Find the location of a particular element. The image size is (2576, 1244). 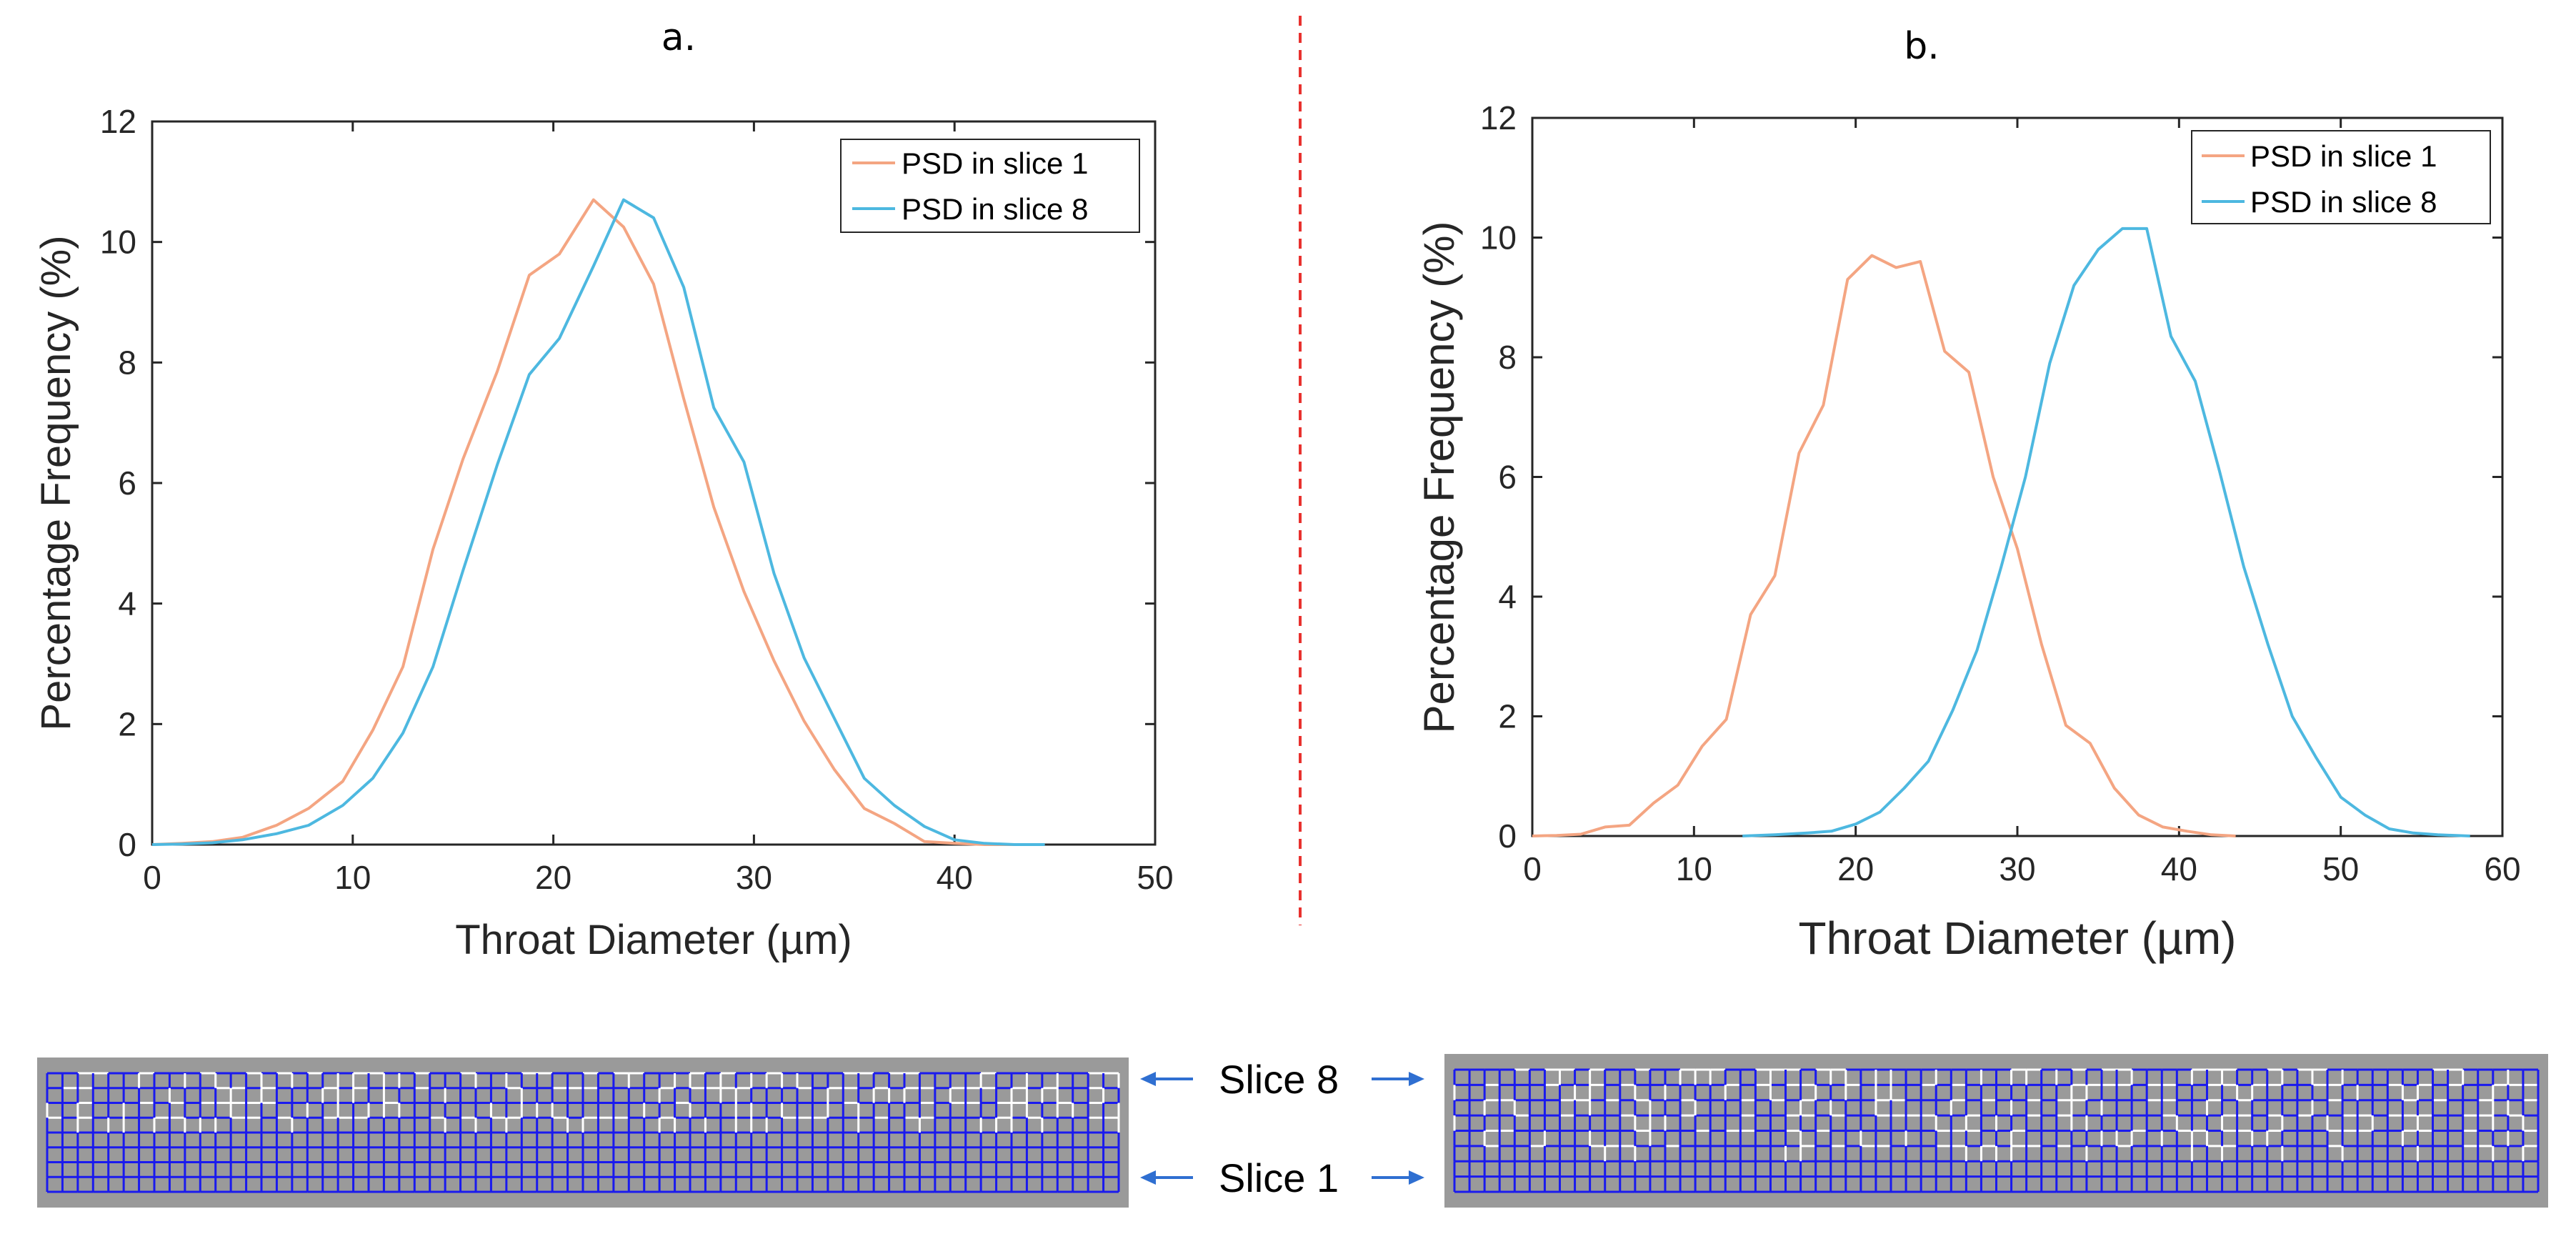

series-line-slice8 is located at coordinates (2106, 532).